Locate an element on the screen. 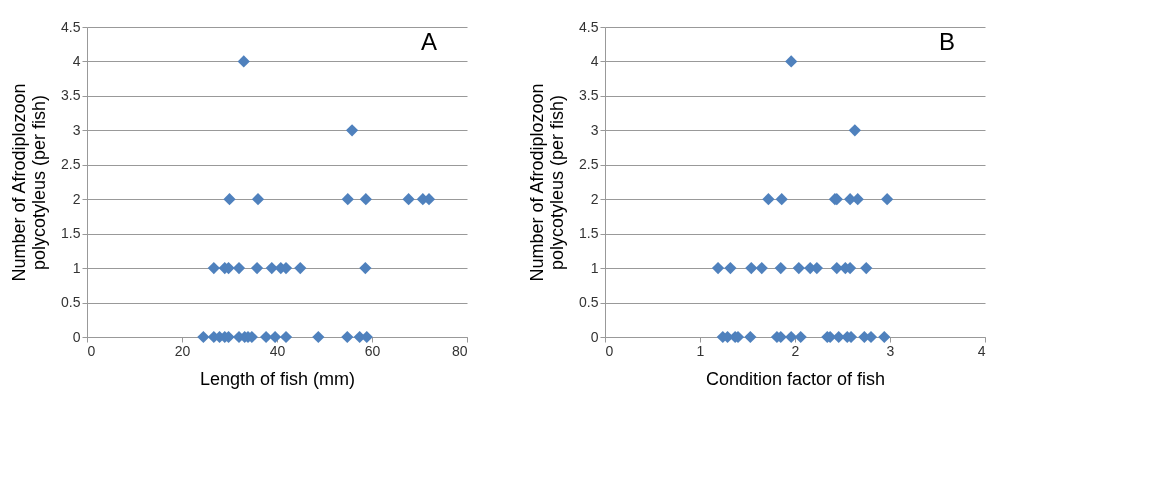 This screenshot has width=1150, height=480. x-axis-title: Length of fish (mm) is located at coordinates (277, 378).